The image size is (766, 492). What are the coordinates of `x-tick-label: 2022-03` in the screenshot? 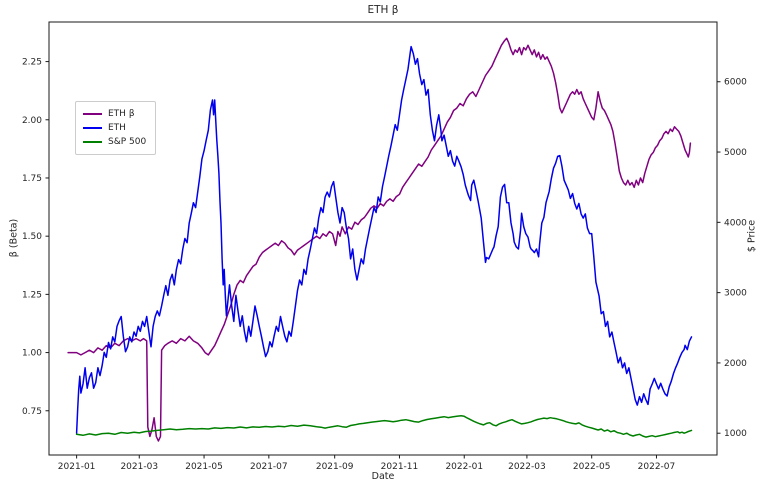 It's located at (527, 467).